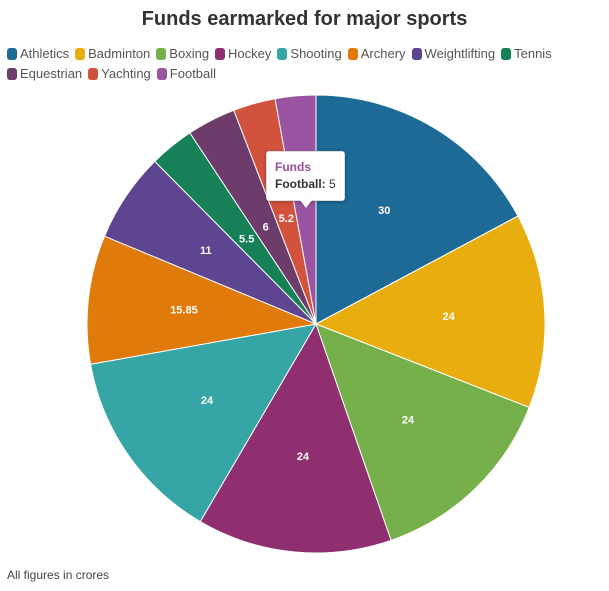 The width and height of the screenshot is (609, 591). What do you see at coordinates (422, 432) in the screenshot?
I see `slice-boxing` at bounding box center [422, 432].